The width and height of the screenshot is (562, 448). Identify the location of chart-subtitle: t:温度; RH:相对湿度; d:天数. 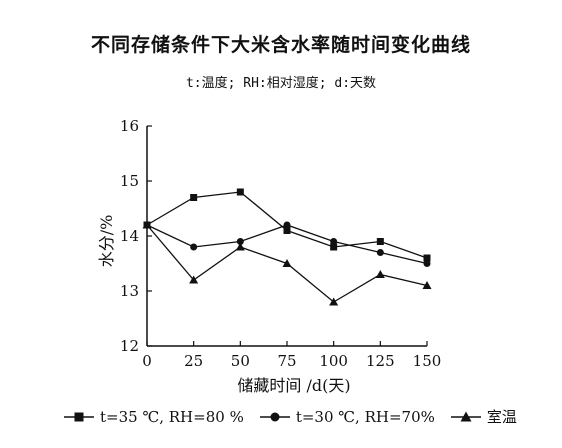
(281, 83).